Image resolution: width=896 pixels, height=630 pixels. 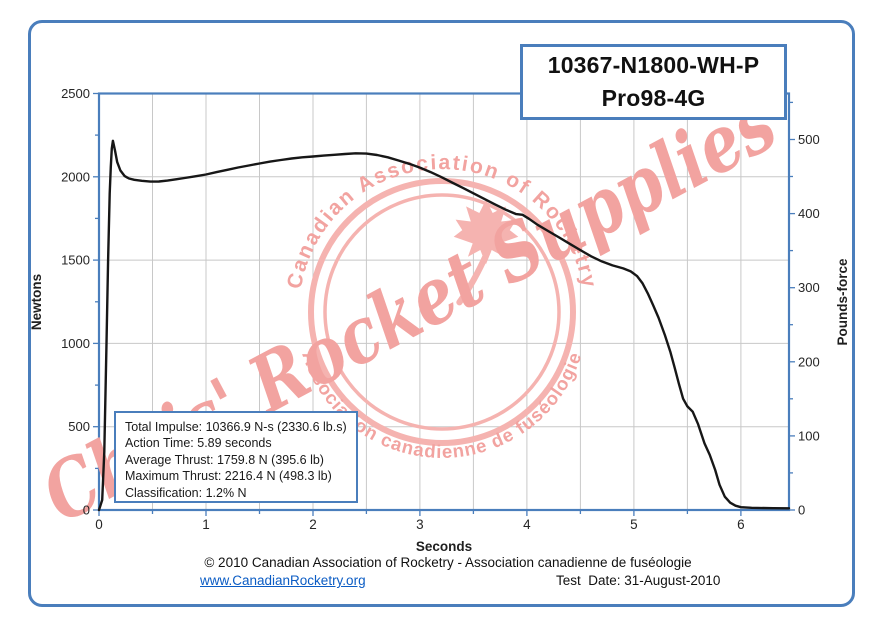 What do you see at coordinates (228, 476) in the screenshot?
I see `maximum-thrust-line: Maximum Thrust: 2216.4 N (498.3 lb)` at bounding box center [228, 476].